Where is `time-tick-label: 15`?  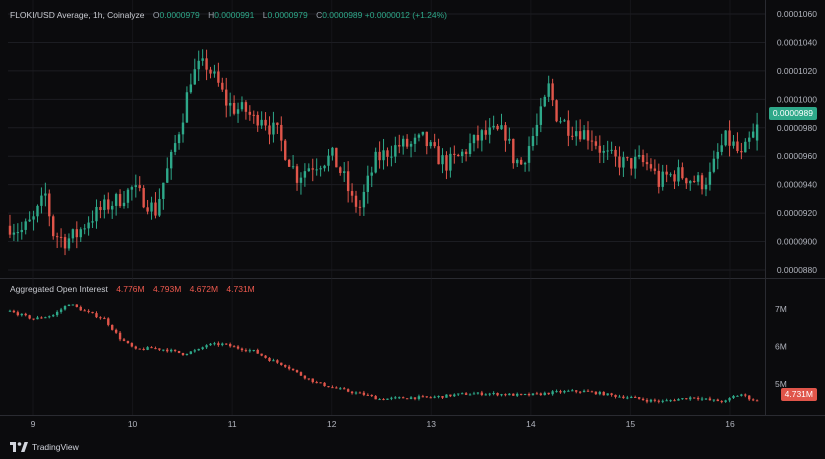
time-tick-label: 15 is located at coordinates (631, 424).